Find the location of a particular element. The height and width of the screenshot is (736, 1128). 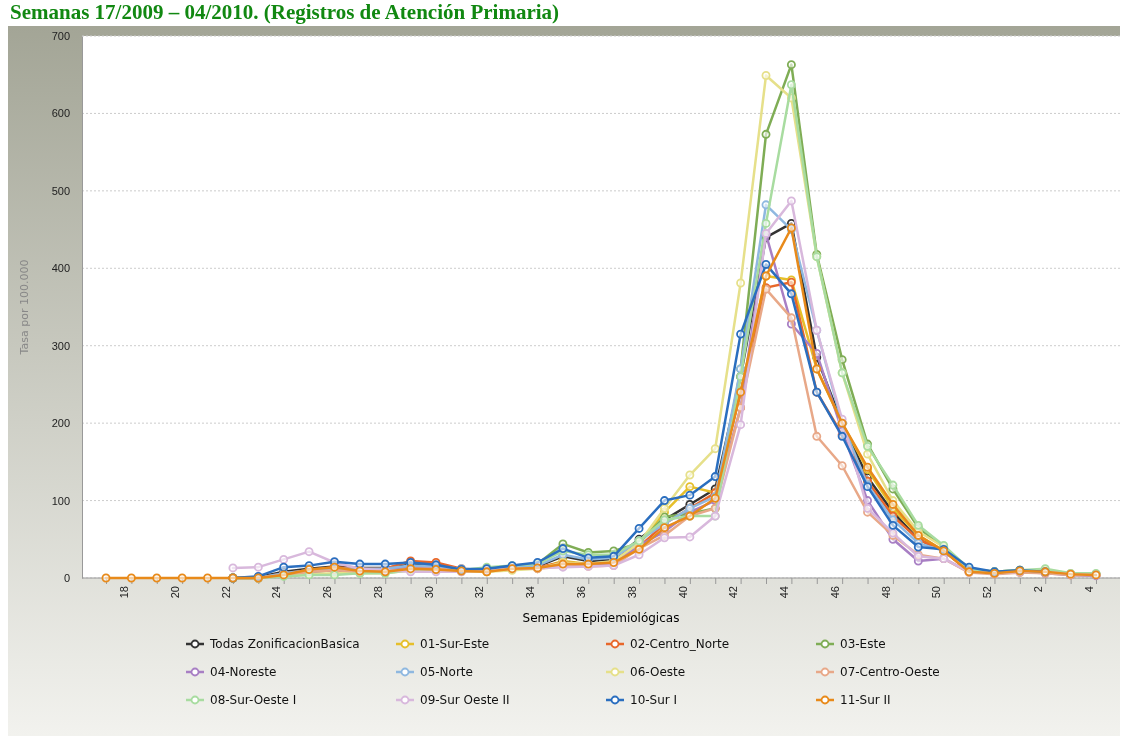

legend-label: 10-Sur I is located at coordinates (654, 700).